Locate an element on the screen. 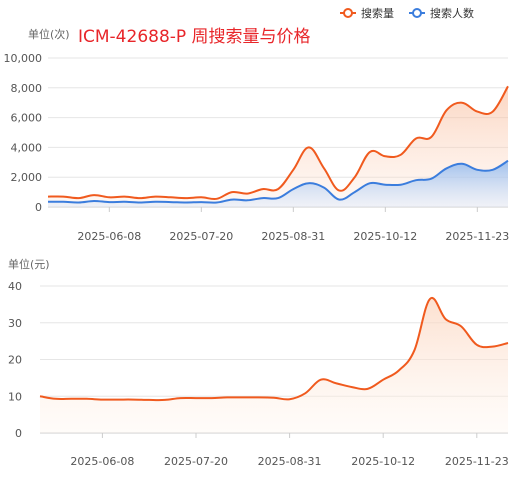  y-tick-label: 10 is located at coordinates (15, 396).